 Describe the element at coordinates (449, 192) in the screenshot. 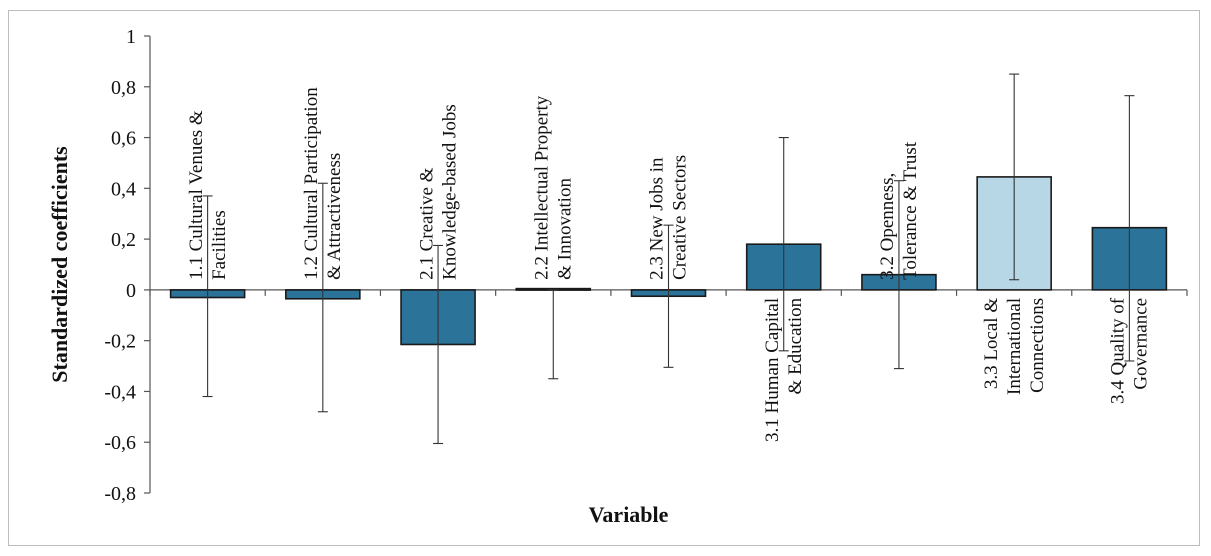

I see `category-label-line: Knowledge-based Jobs` at that location.